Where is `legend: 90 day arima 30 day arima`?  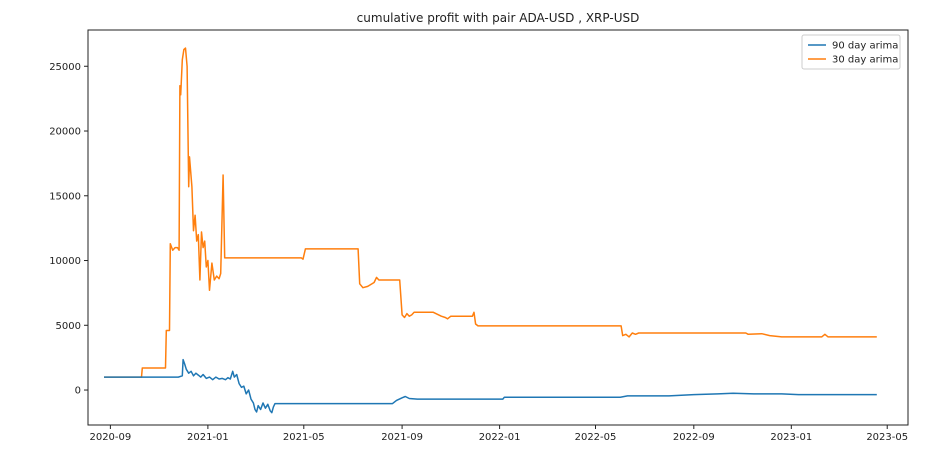
legend: 90 day arima 30 day arima is located at coordinates (851, 52).